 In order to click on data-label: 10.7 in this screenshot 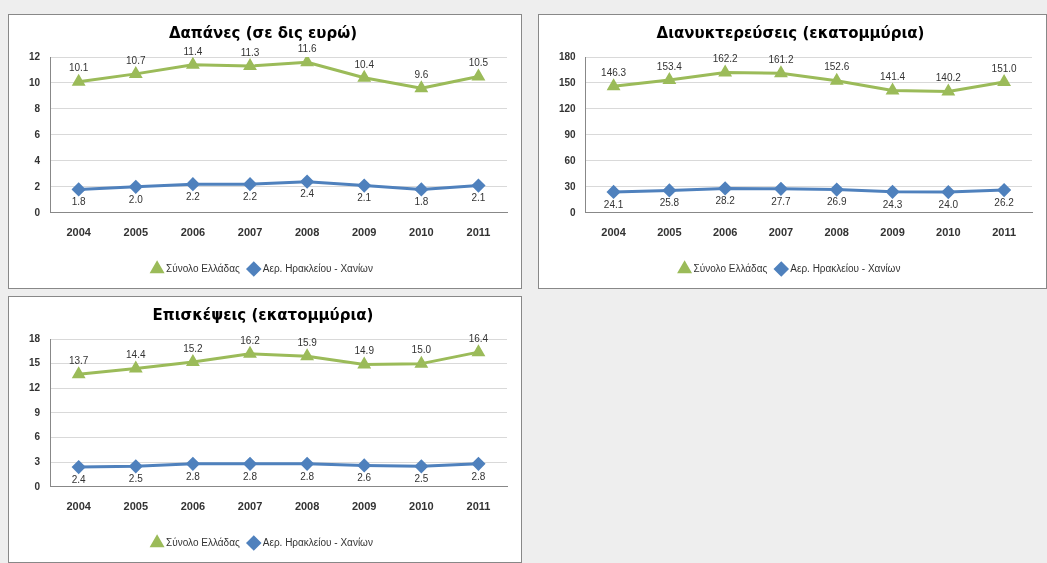, I will do `click(136, 60)`.